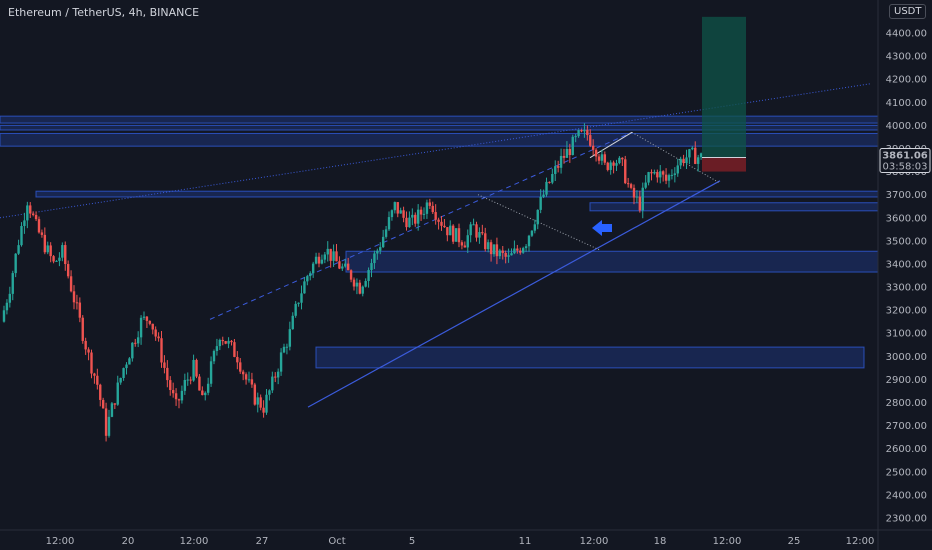 The width and height of the screenshot is (932, 550). I want to click on annotation-arrow, so click(602, 228).